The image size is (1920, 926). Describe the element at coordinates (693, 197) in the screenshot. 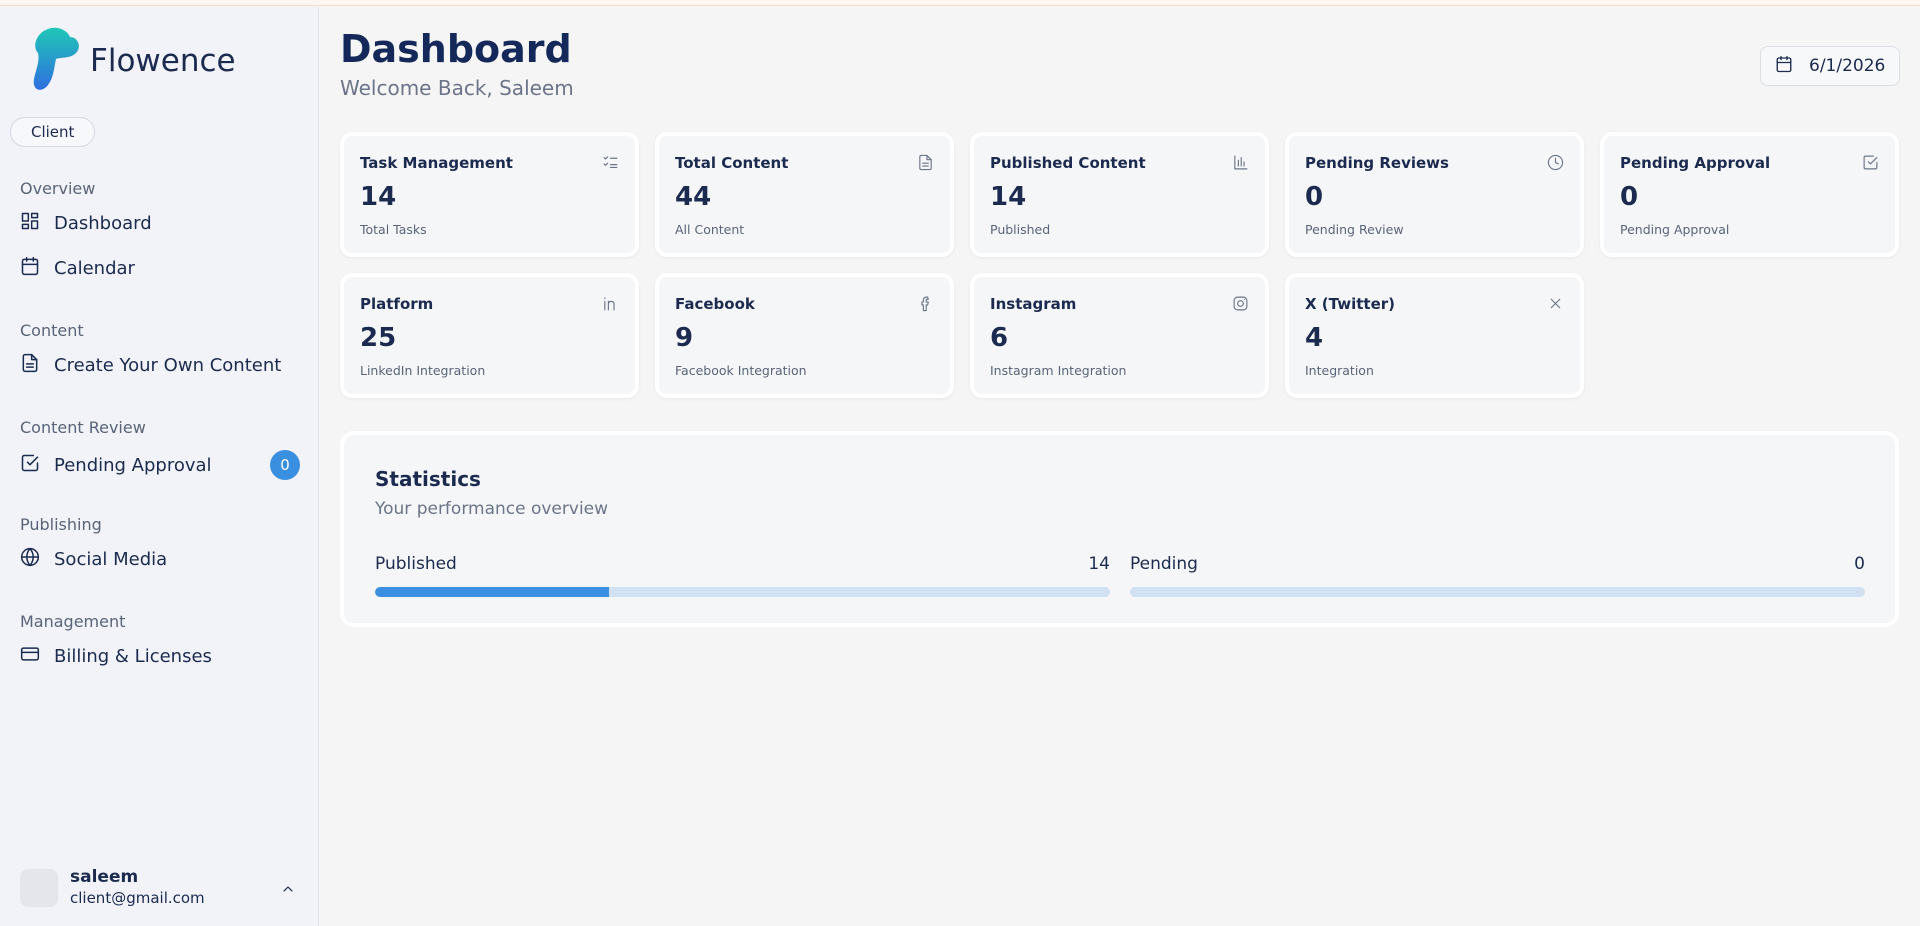

I see `card-value: 44` at that location.